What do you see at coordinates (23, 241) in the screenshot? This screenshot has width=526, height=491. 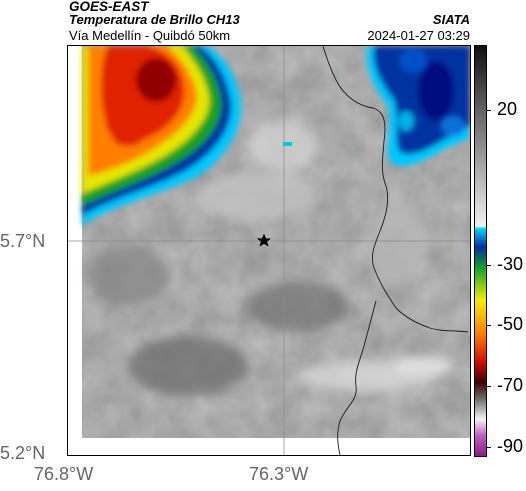 I see `lat-label-north: 5.7°N` at bounding box center [23, 241].